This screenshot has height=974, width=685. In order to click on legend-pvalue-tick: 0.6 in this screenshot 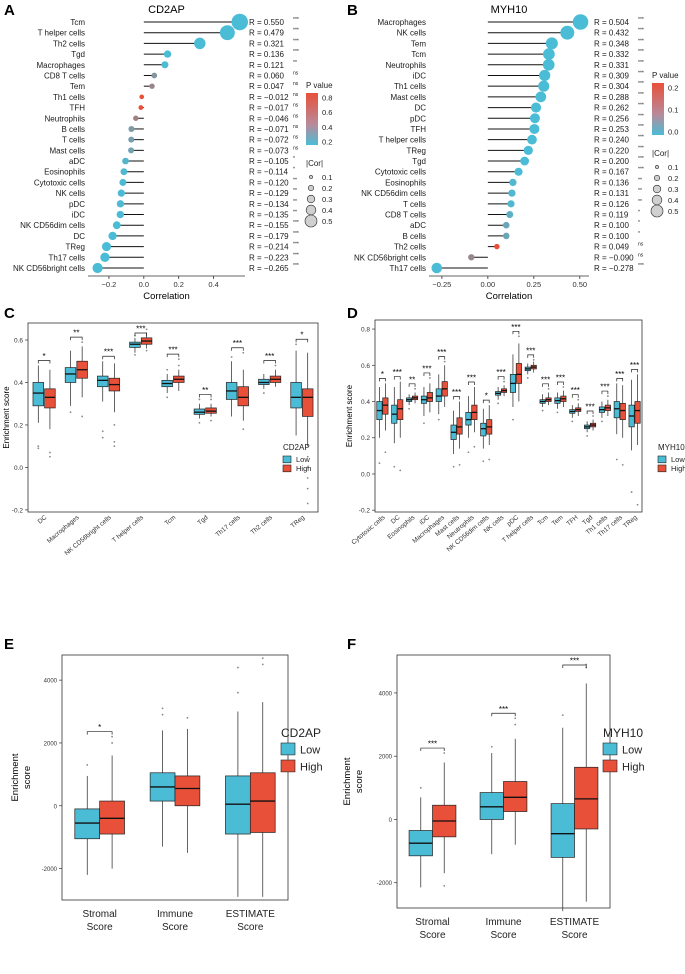, I will do `click(327, 112)`.